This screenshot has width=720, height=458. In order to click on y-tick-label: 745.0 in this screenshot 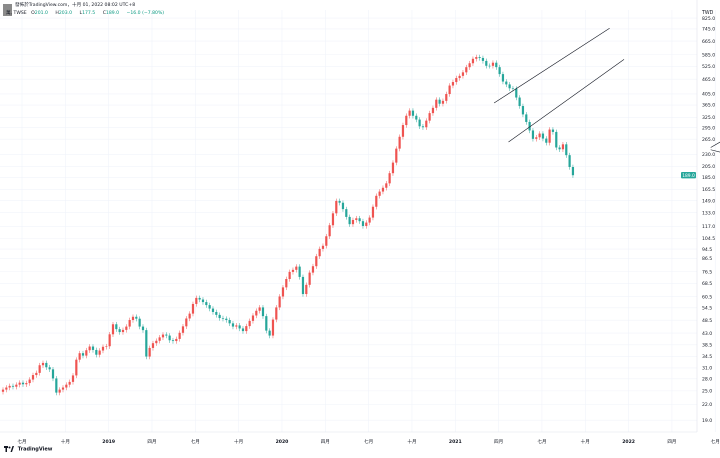, I will do `click(708, 30)`.